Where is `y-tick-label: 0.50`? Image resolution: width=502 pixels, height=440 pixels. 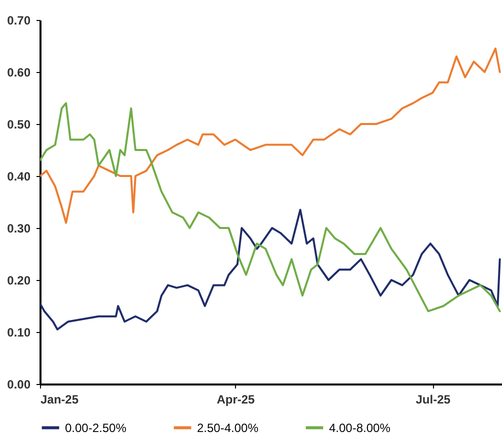
y-tick-label: 0.50 is located at coordinates (19, 125).